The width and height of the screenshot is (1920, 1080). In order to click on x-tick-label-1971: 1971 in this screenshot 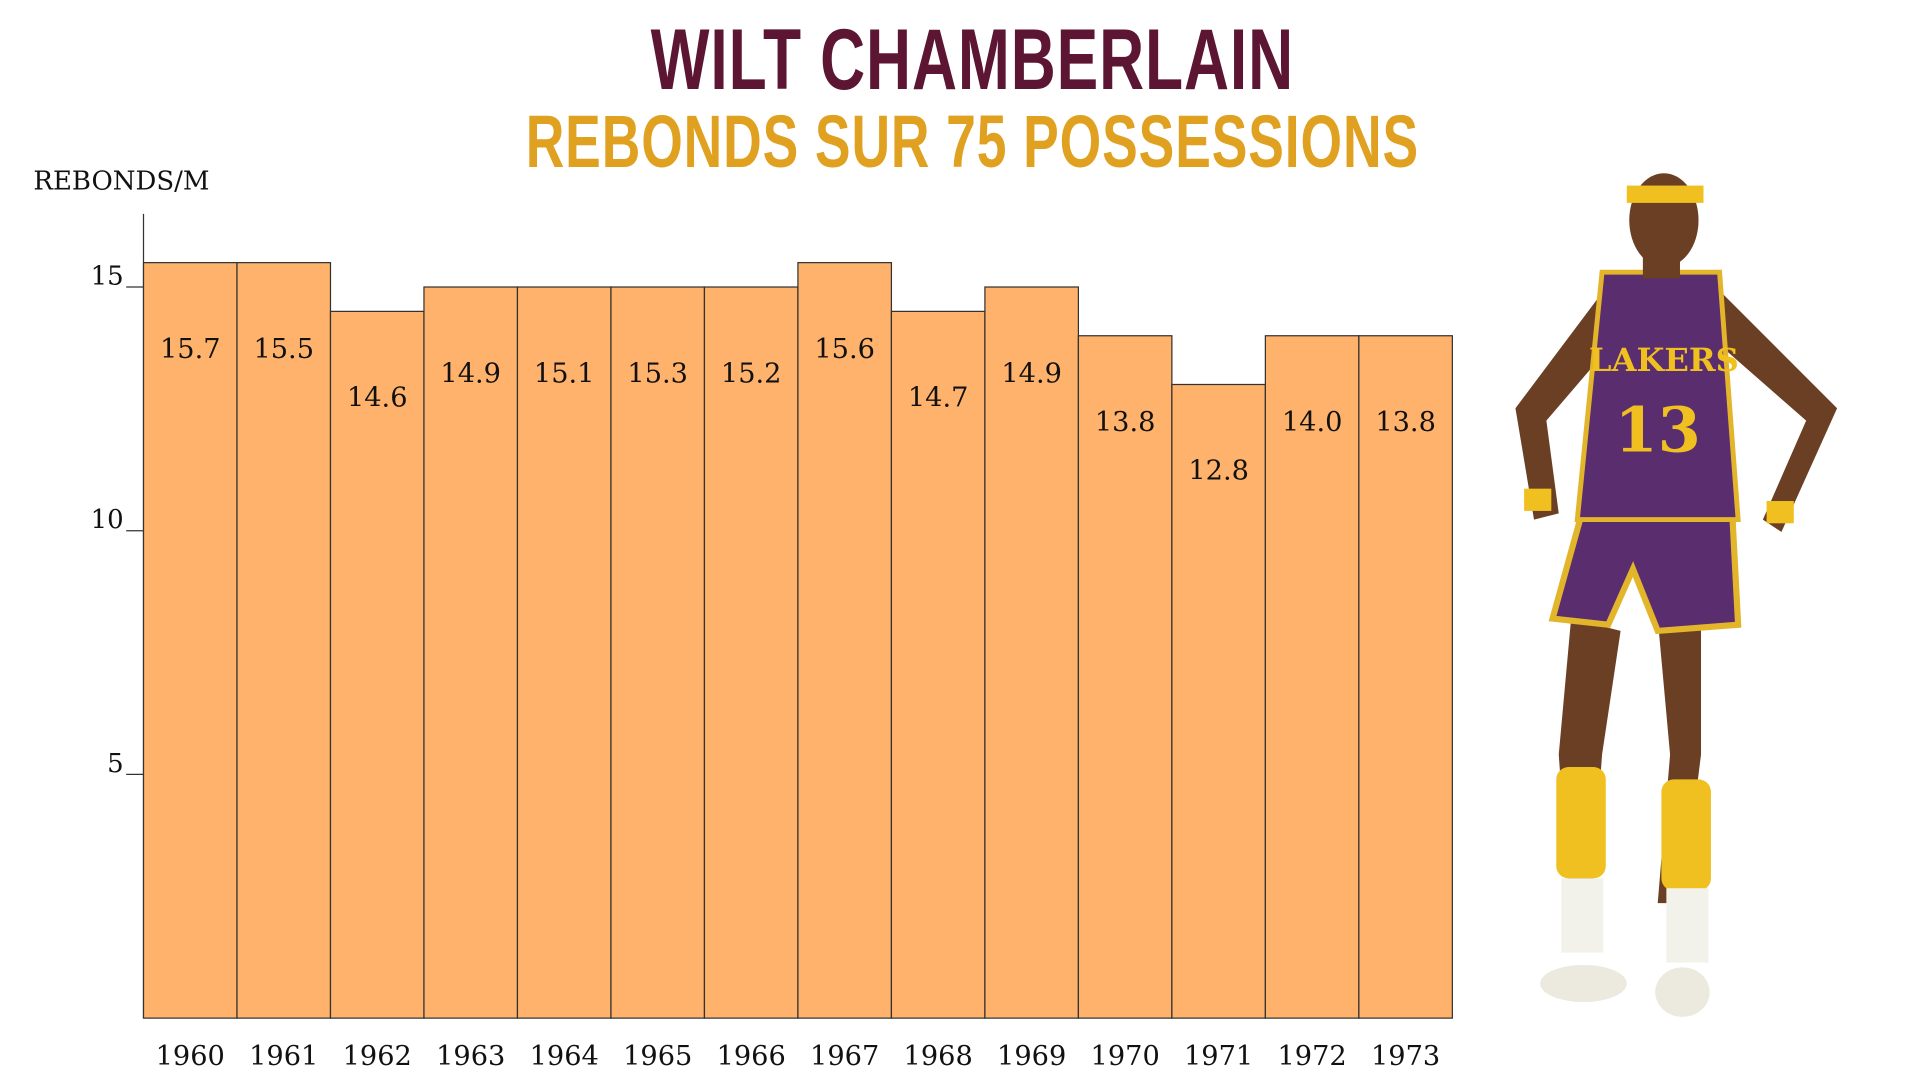, I will do `click(1218, 1056)`.